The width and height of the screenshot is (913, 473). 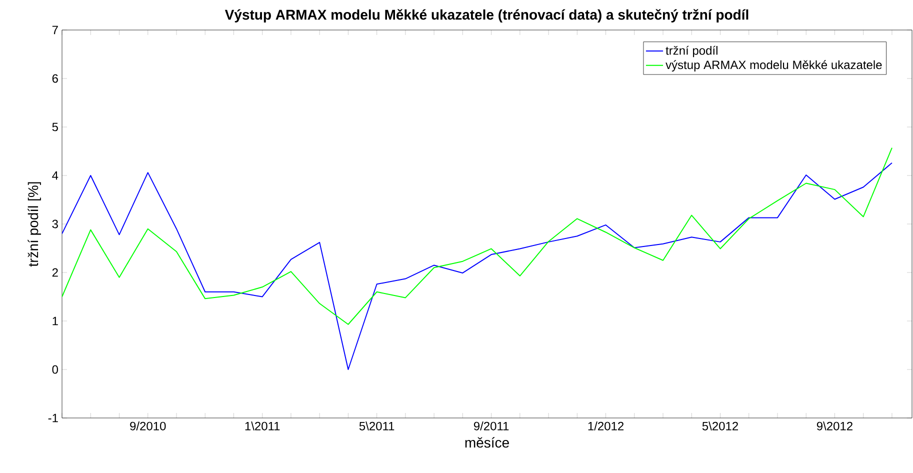 I want to click on x-tick-label: 5\2011, so click(x=376, y=426).